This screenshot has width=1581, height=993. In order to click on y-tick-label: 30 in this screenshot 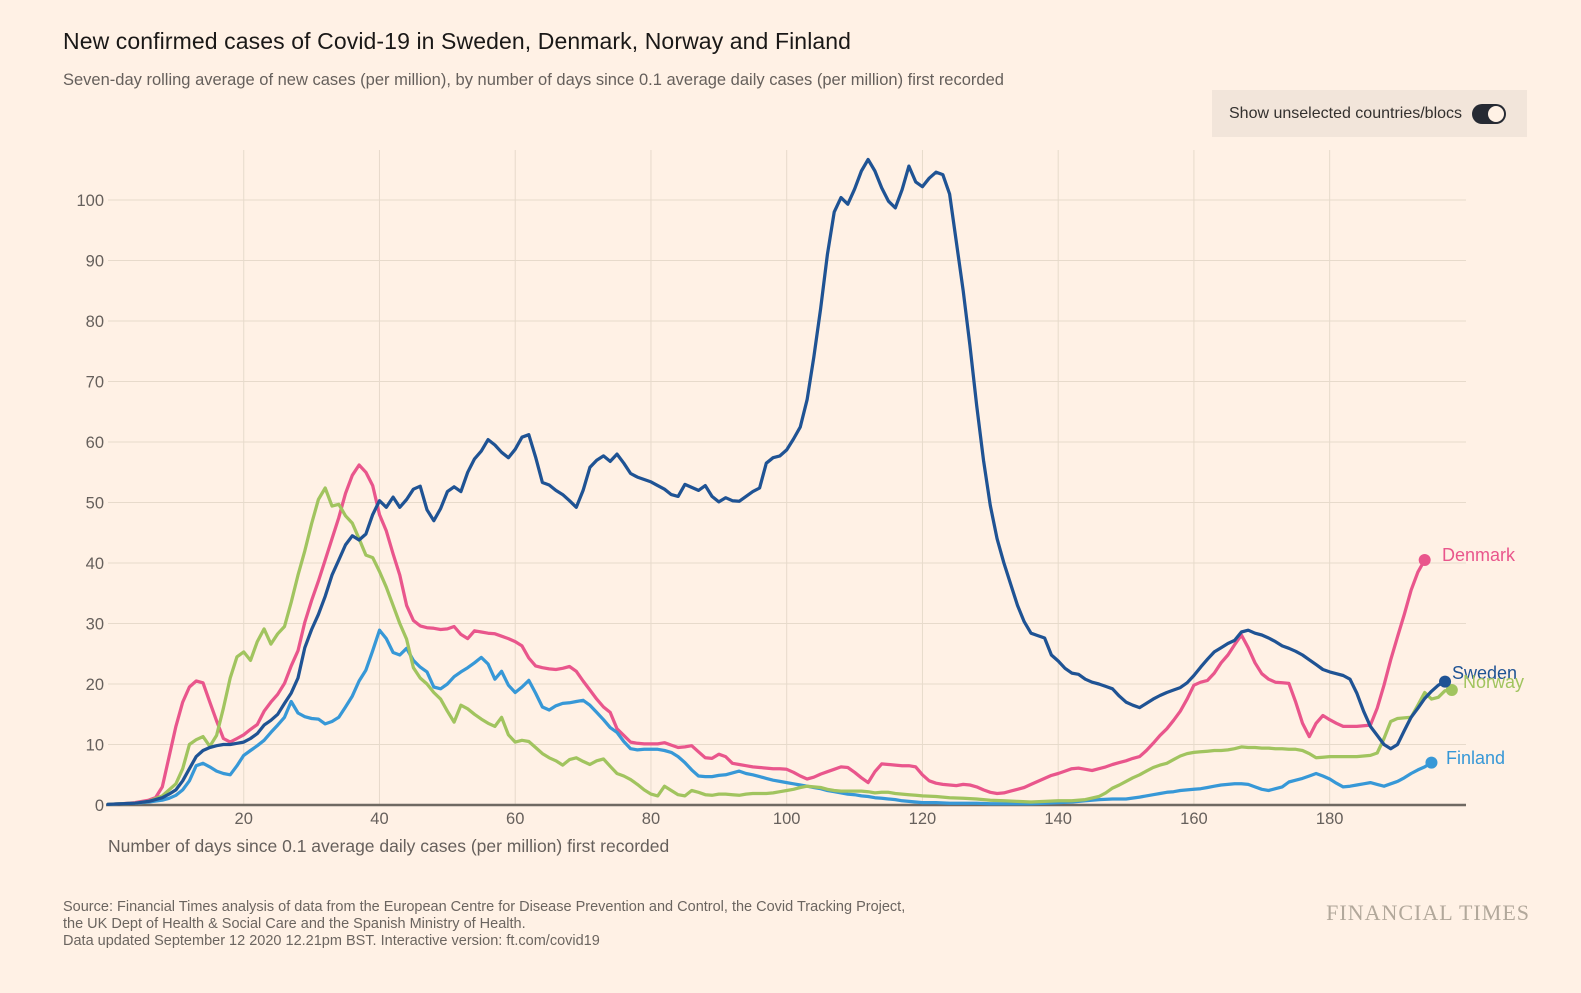, I will do `click(95, 625)`.